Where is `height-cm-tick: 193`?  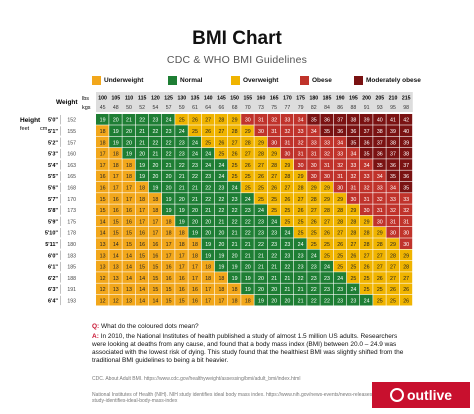 height-cm-tick: 193 is located at coordinates (71, 301).